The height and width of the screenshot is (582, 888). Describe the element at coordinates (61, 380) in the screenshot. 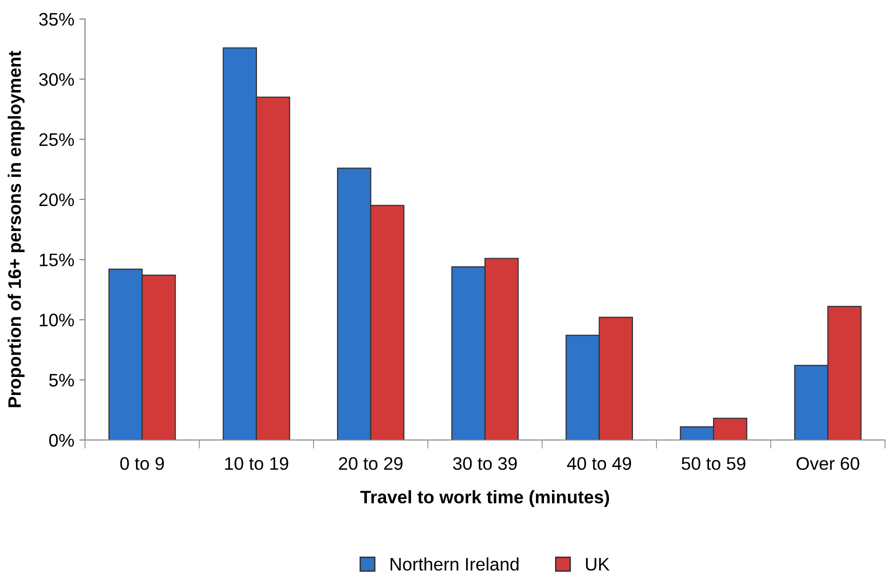

I see `y-tick-label: 5%` at that location.